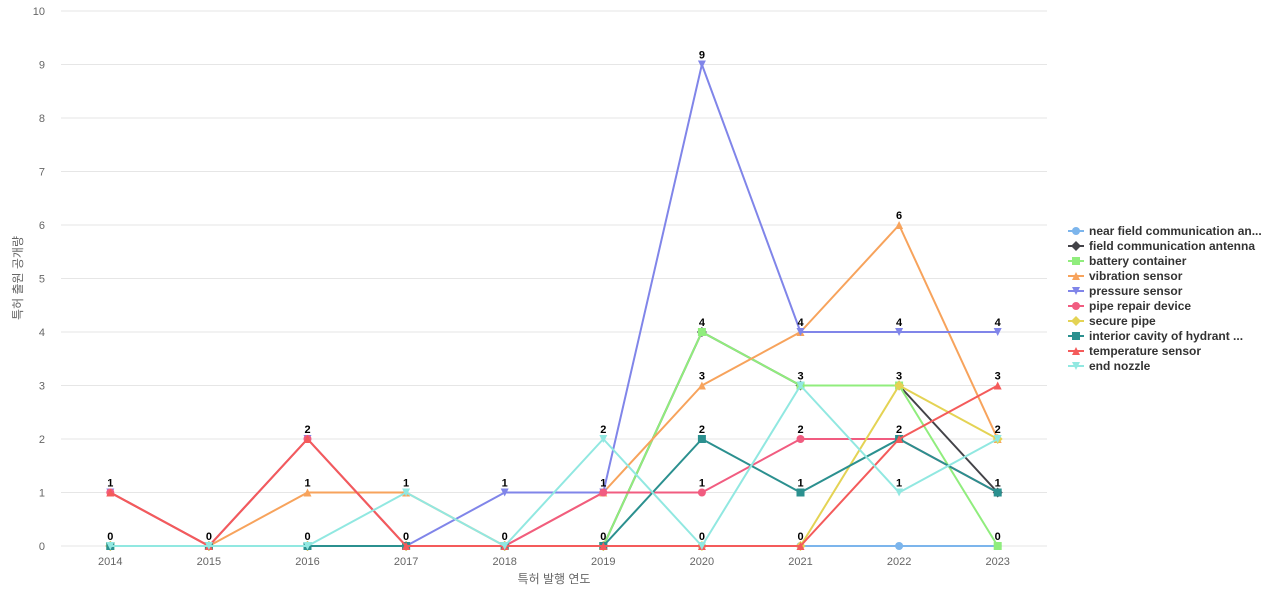 The width and height of the screenshot is (1280, 600). I want to click on x-tick-label: 2023, so click(997, 562).